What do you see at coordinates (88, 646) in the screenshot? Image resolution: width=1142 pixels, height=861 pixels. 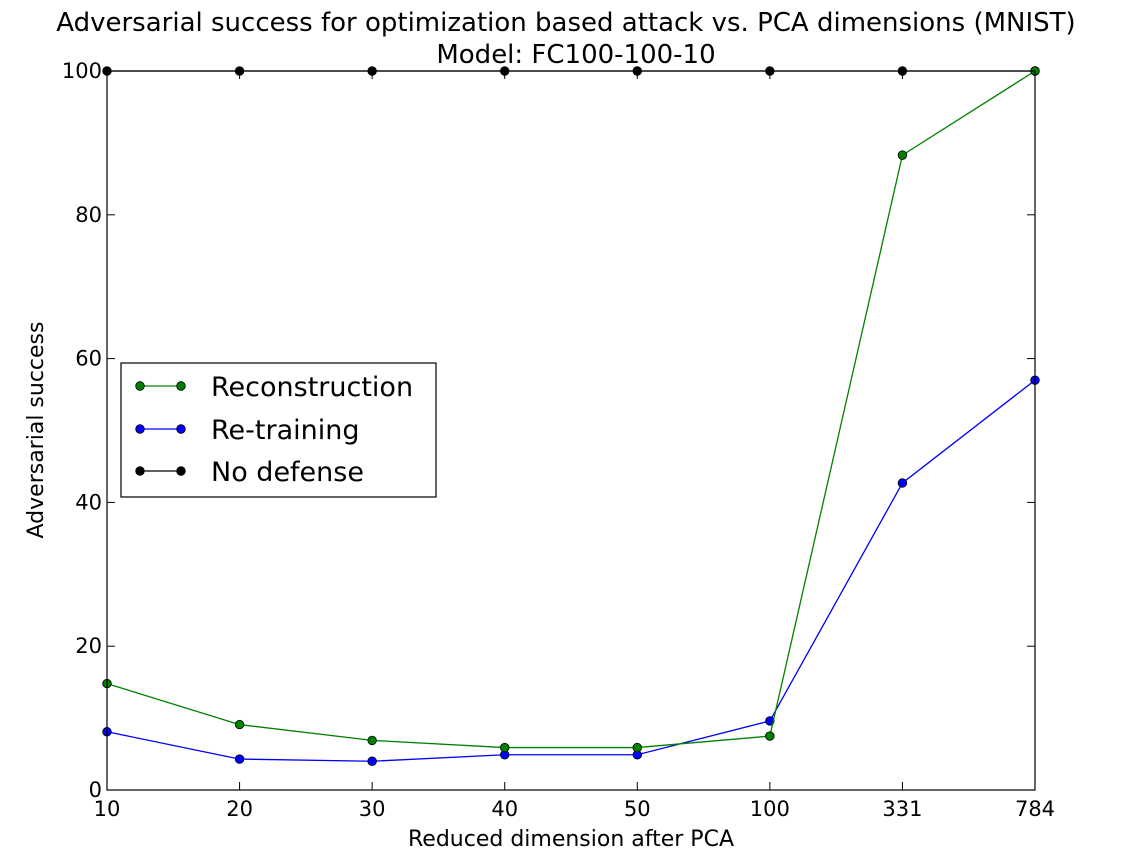 I see `y-tick-label: 20` at bounding box center [88, 646].